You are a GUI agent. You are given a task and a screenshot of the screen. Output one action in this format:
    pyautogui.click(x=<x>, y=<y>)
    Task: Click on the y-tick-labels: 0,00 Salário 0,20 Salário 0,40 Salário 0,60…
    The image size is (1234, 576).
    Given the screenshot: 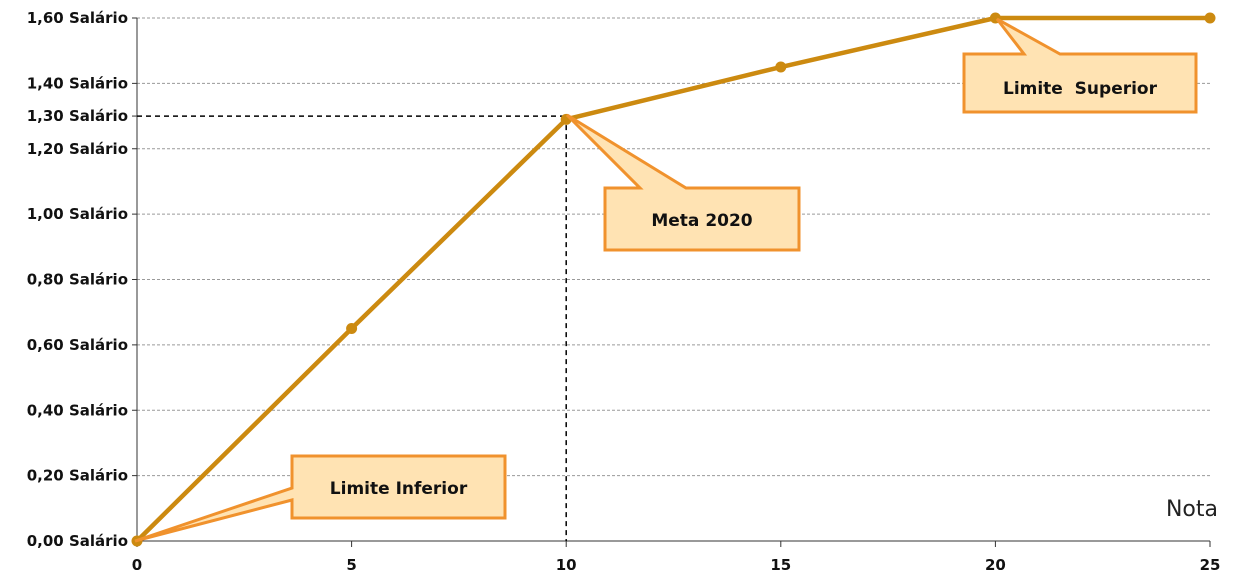 What is the action you would take?
    pyautogui.click(x=82, y=279)
    